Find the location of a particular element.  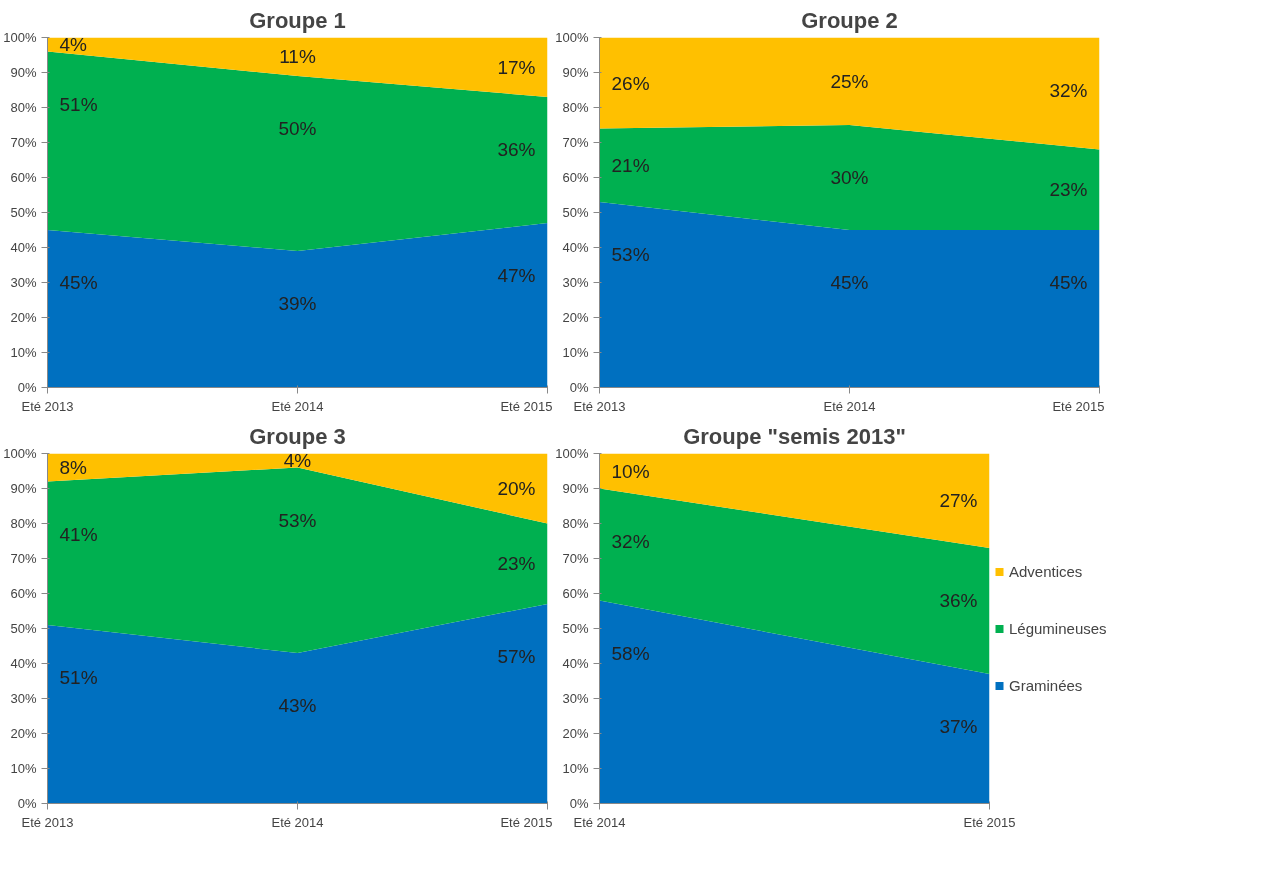

data-label: 11% is located at coordinates (297, 57).